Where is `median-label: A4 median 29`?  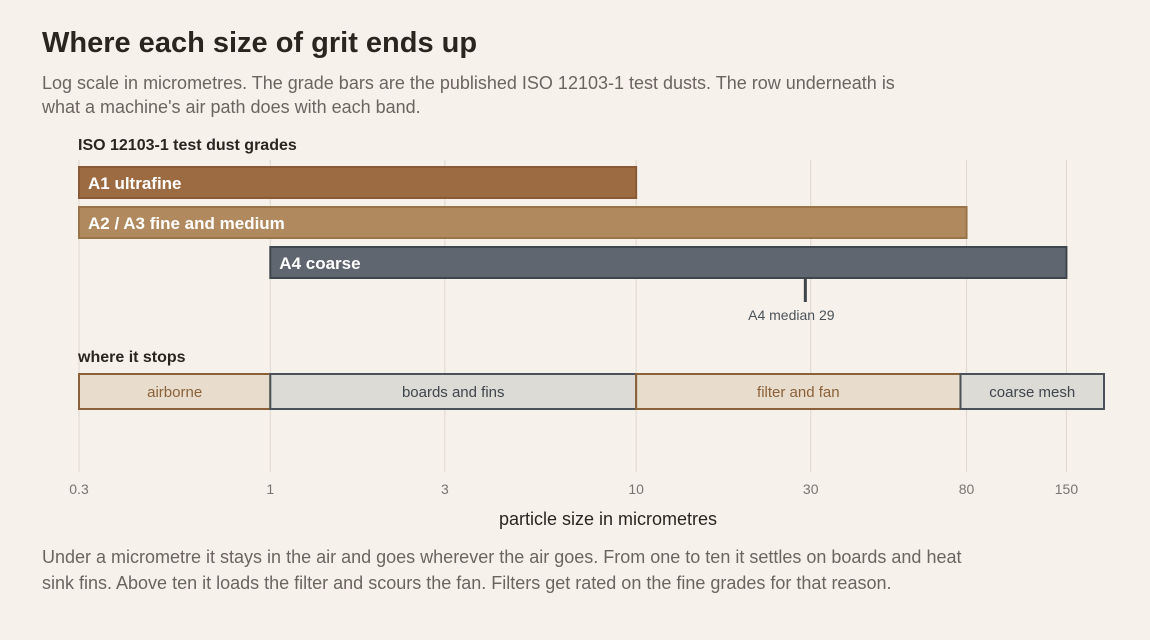 median-label: A4 median 29 is located at coordinates (791, 315).